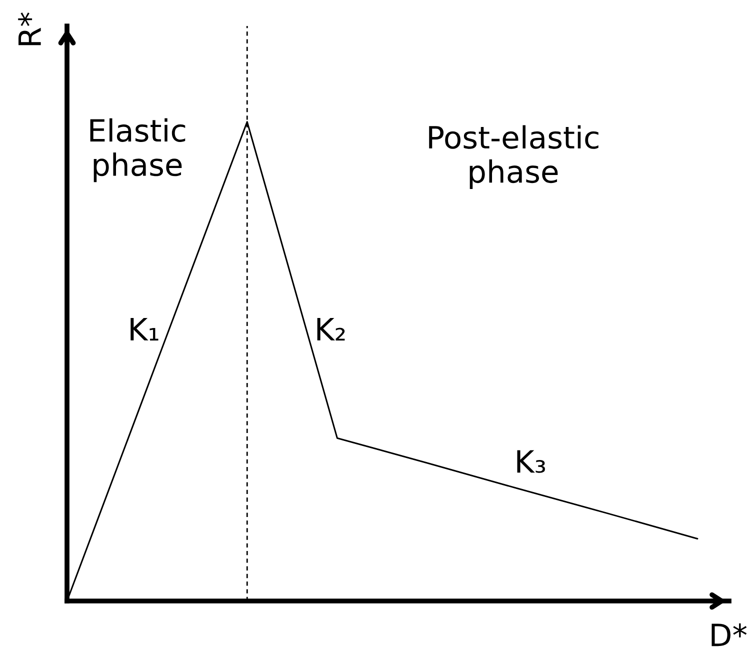 Image resolution: width=751 pixels, height=660 pixels. What do you see at coordinates (138, 150) in the screenshot?
I see `annotation: Elastic phase` at bounding box center [138, 150].